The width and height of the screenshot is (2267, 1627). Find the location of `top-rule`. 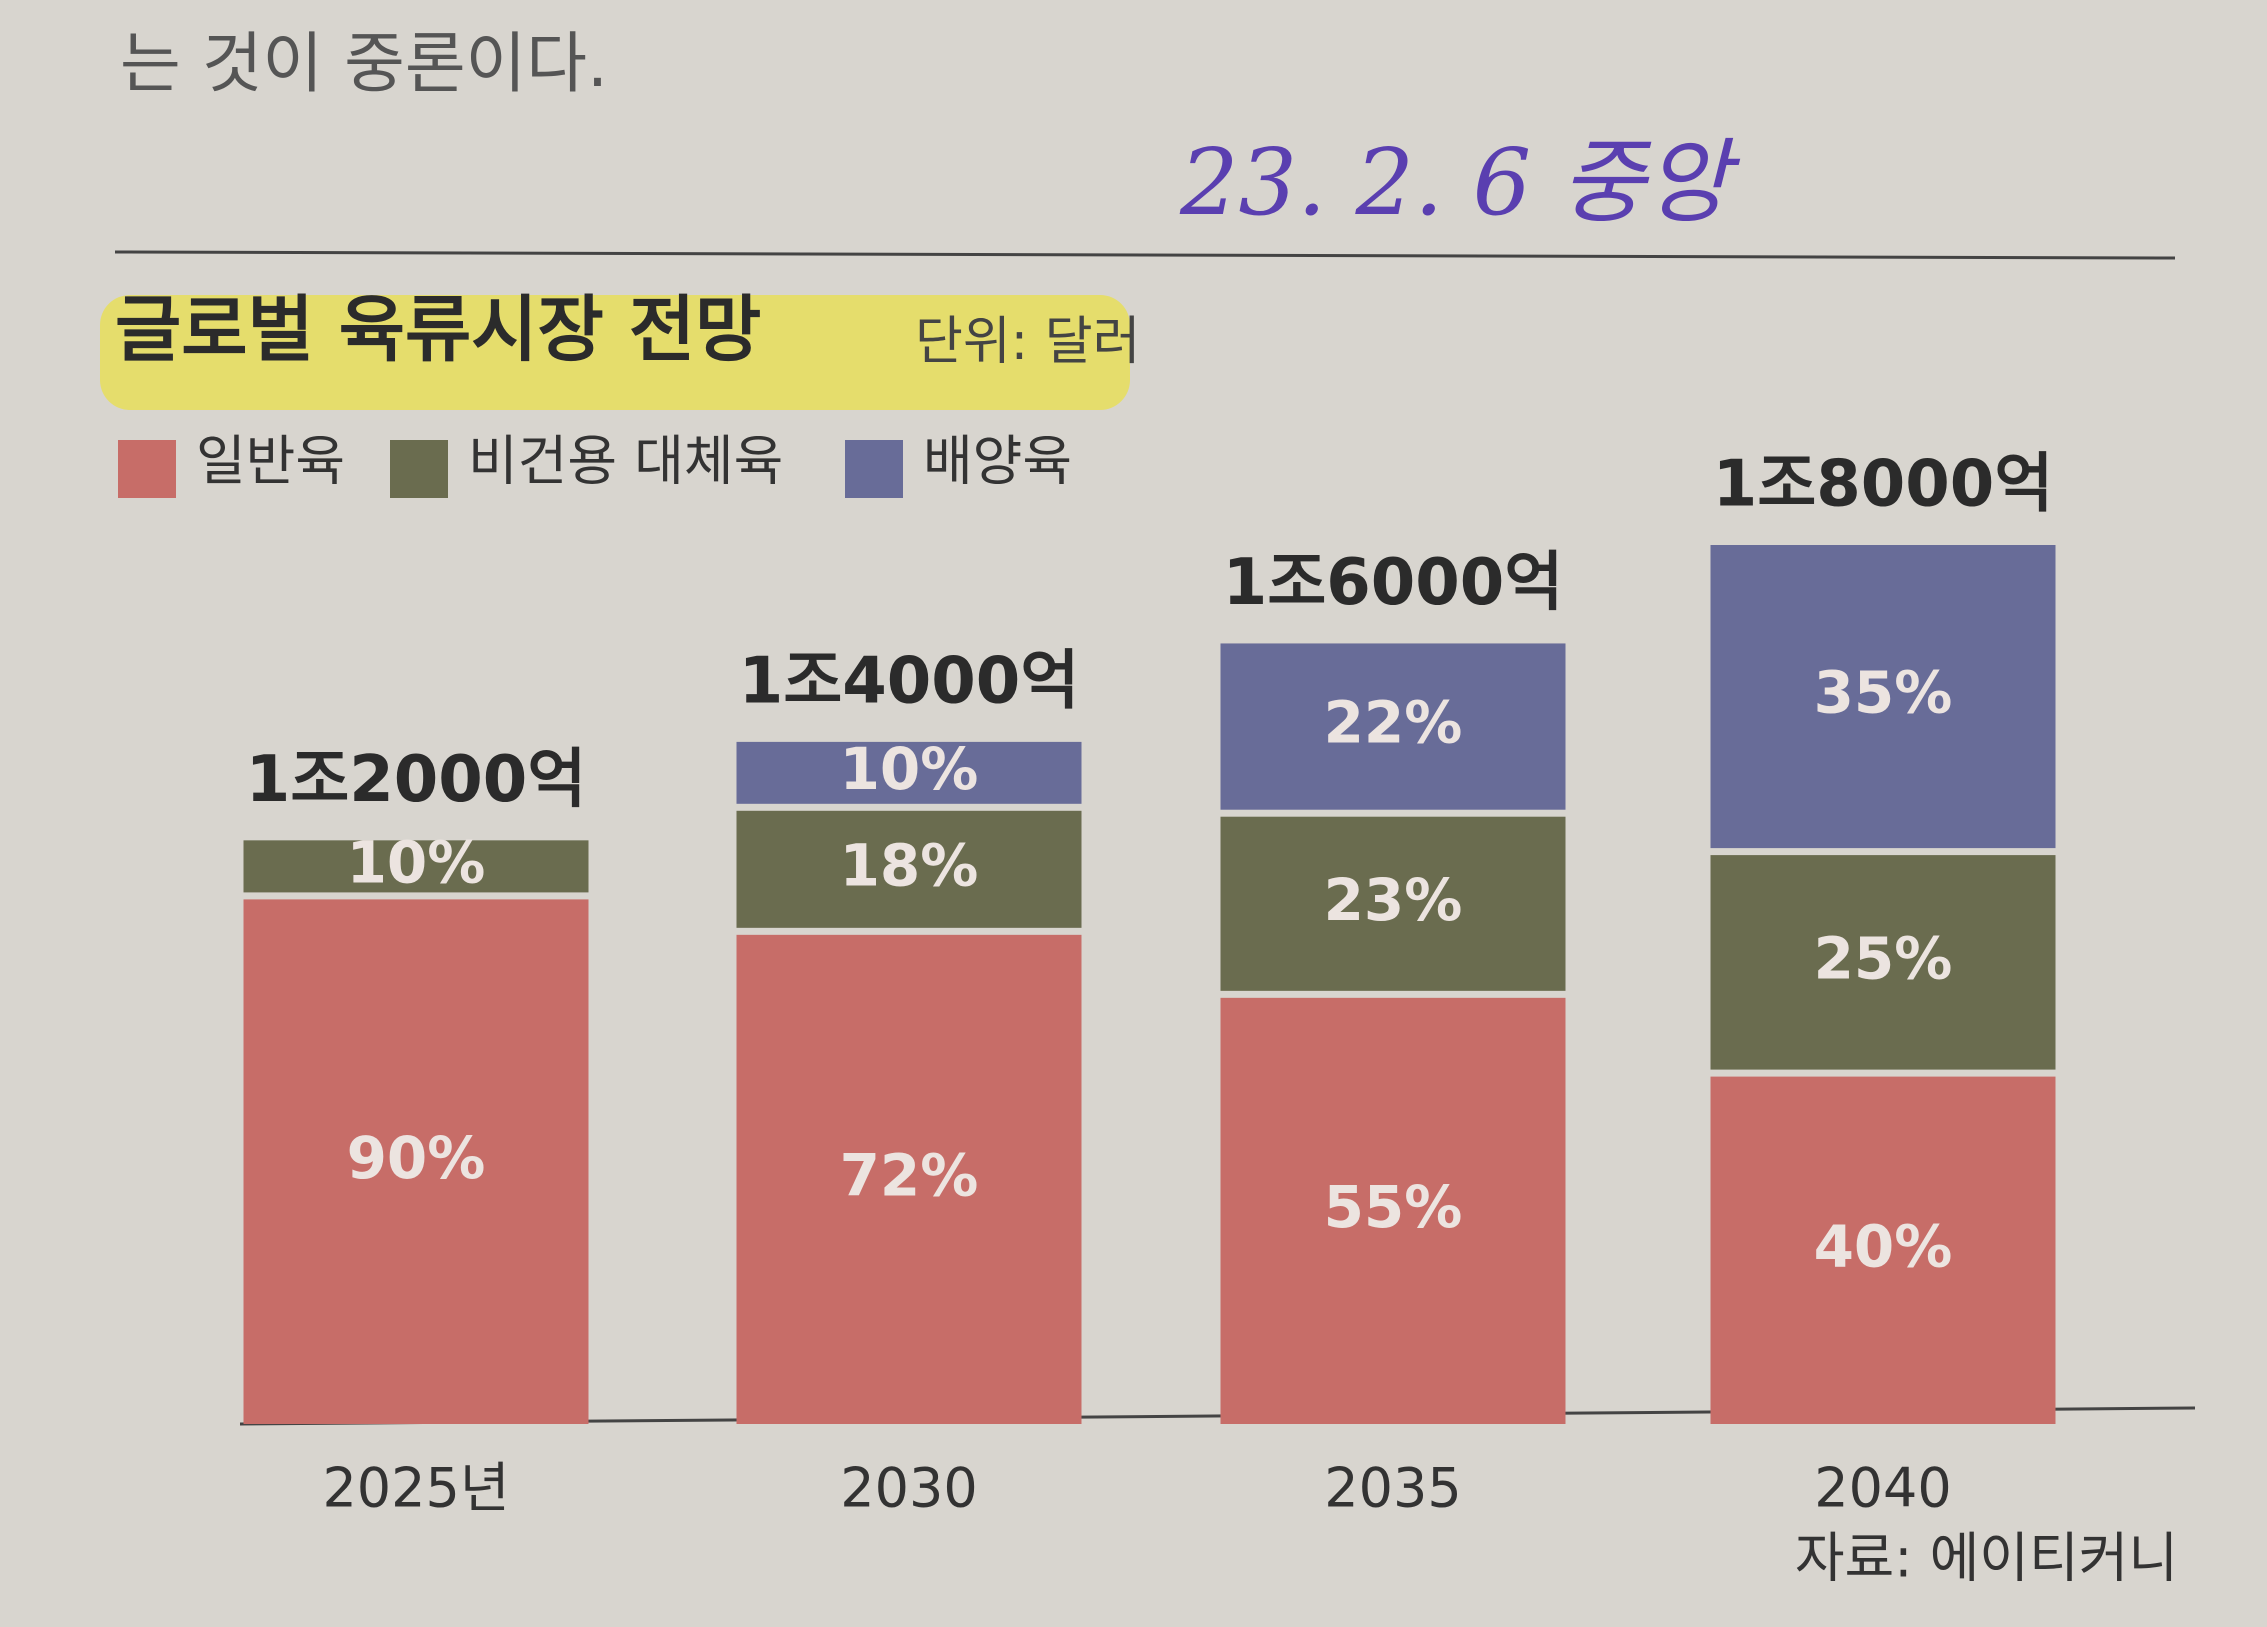

top-rule is located at coordinates (1145, 255).